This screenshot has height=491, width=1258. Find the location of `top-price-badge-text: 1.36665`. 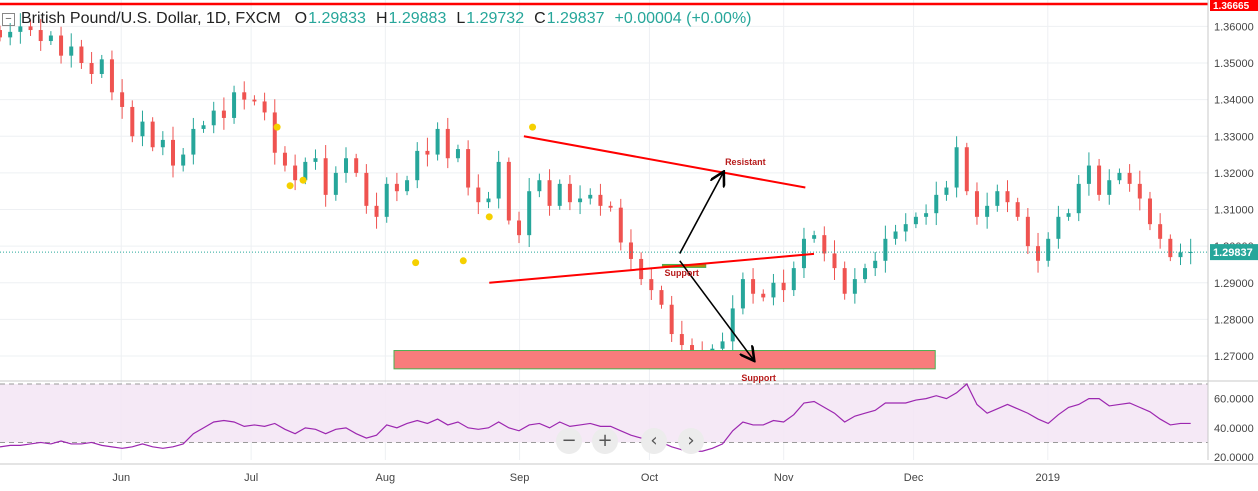

top-price-badge-text: 1.36665 is located at coordinates (1231, 6).